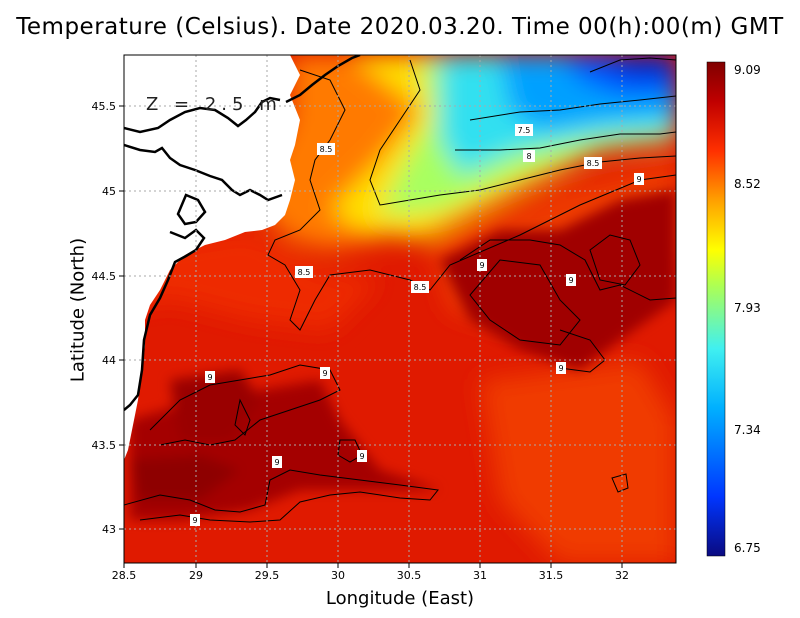 This screenshot has width=800, height=618. What do you see at coordinates (747, 70) in the screenshot?
I see `colorbar-tick-label: 9.09` at bounding box center [747, 70].